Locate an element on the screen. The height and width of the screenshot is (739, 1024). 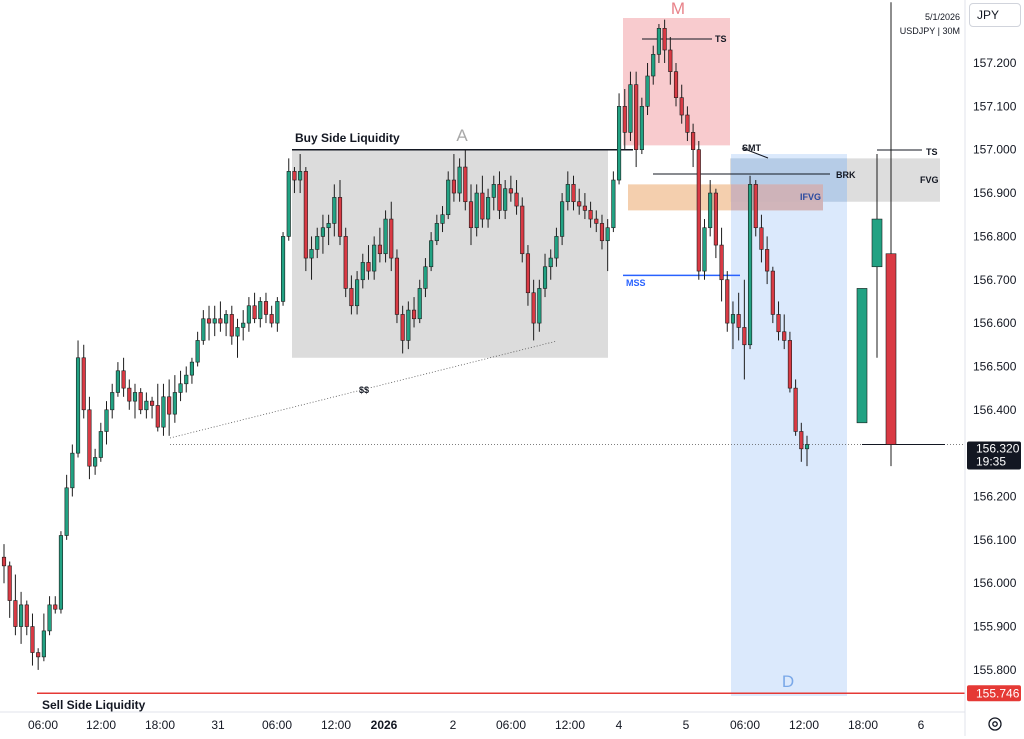
settings-gear-button is located at coordinates (995, 724).